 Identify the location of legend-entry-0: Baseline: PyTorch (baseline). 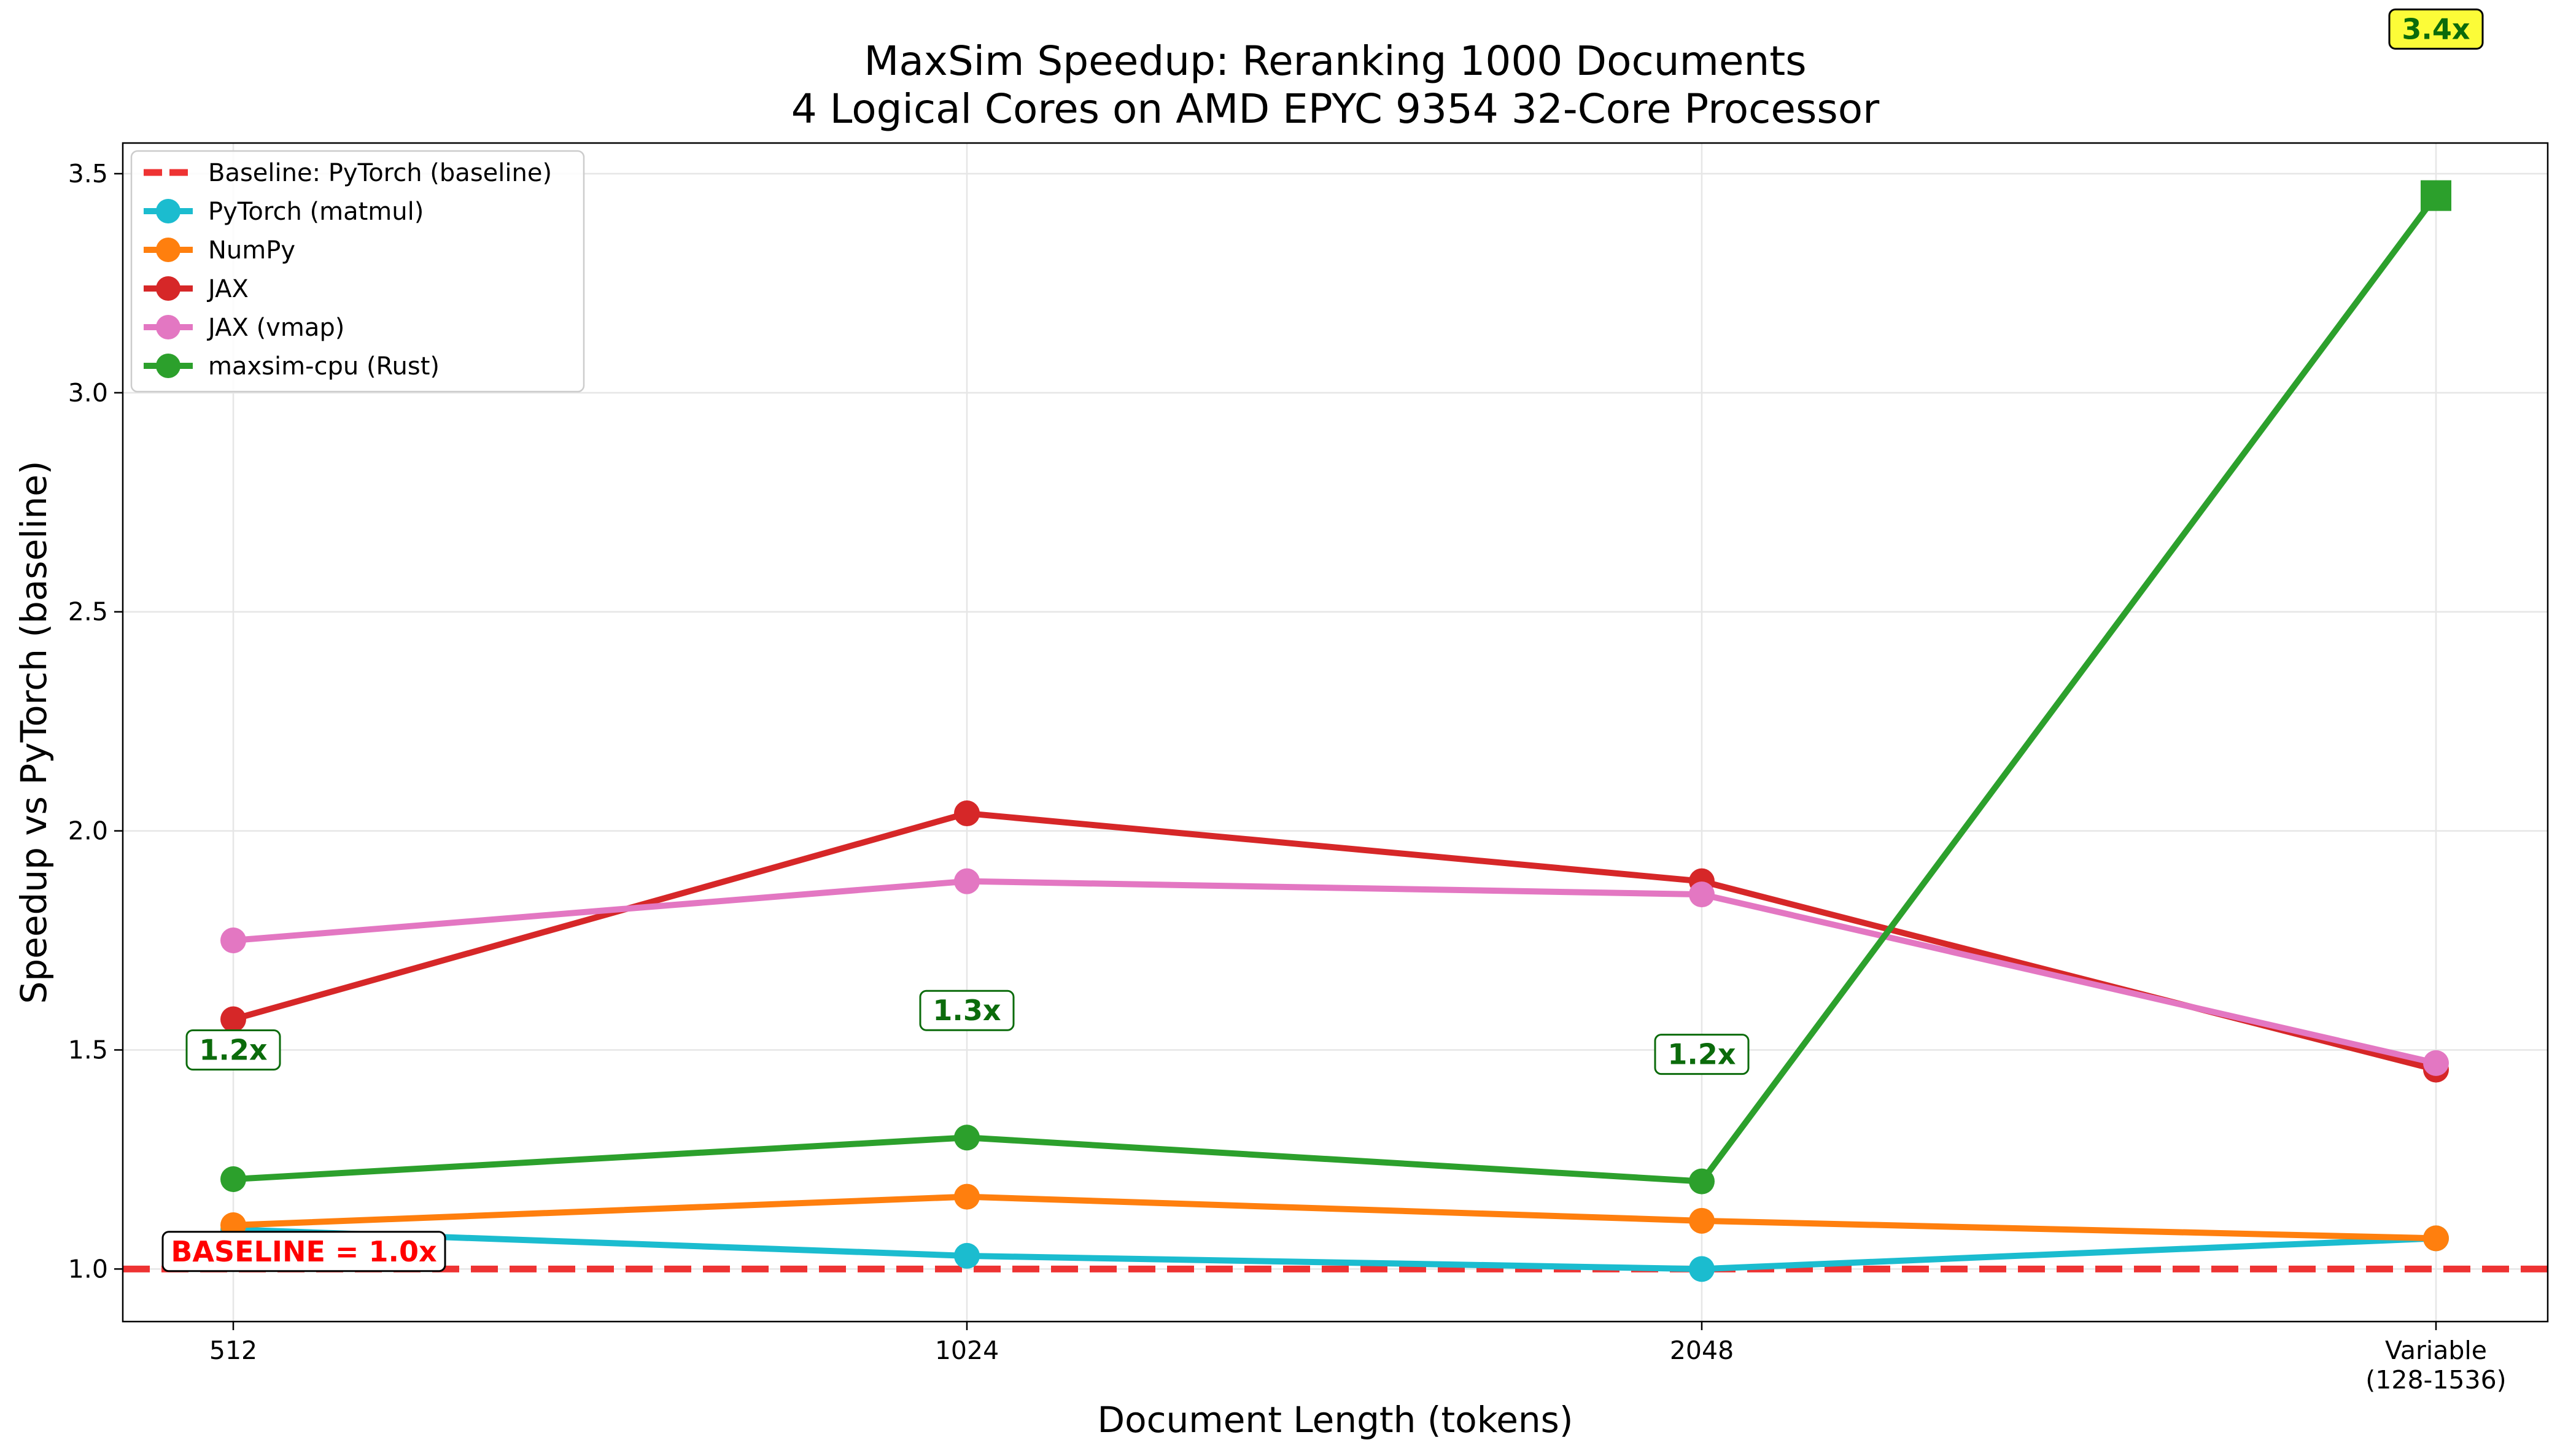
(348, 173).